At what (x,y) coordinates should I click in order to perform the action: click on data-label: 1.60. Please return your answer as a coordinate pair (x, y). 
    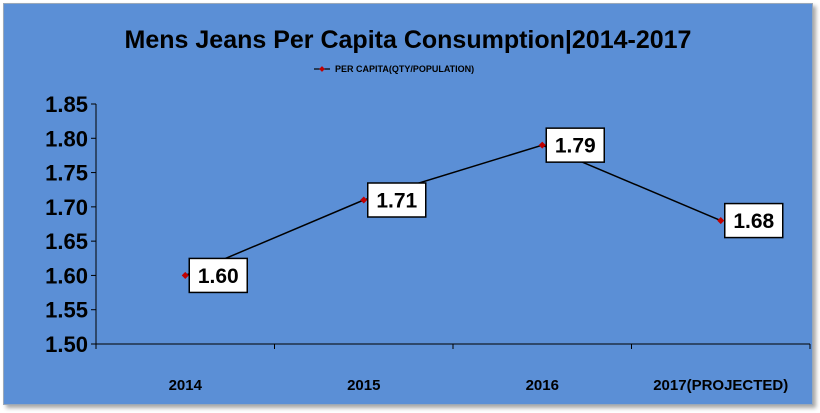
    Looking at the image, I should click on (218, 275).